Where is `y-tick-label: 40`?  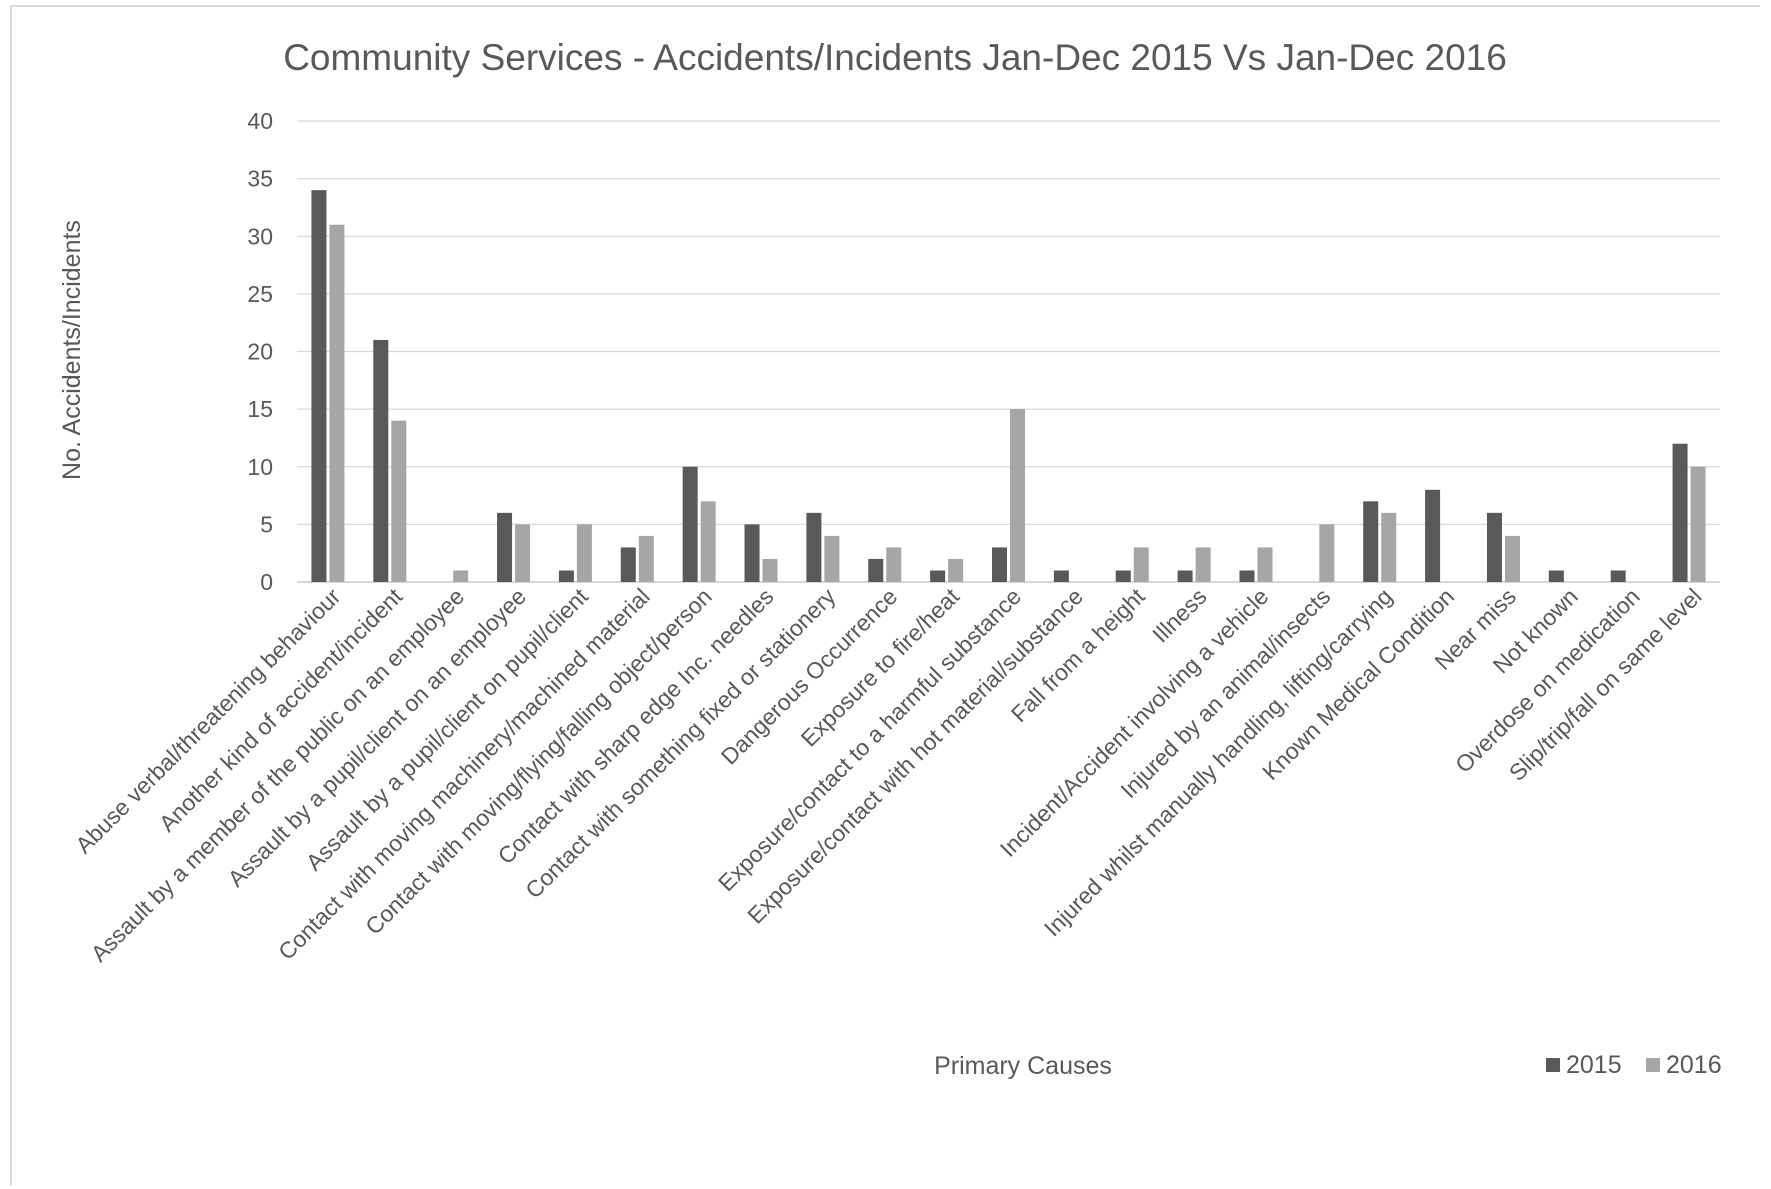
y-tick-label: 40 is located at coordinates (260, 121).